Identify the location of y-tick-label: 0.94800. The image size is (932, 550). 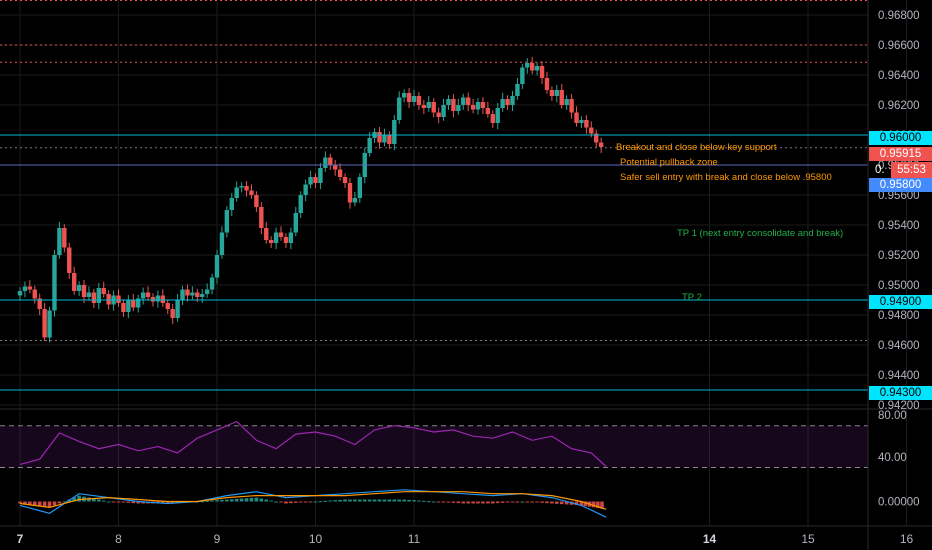
(899, 316).